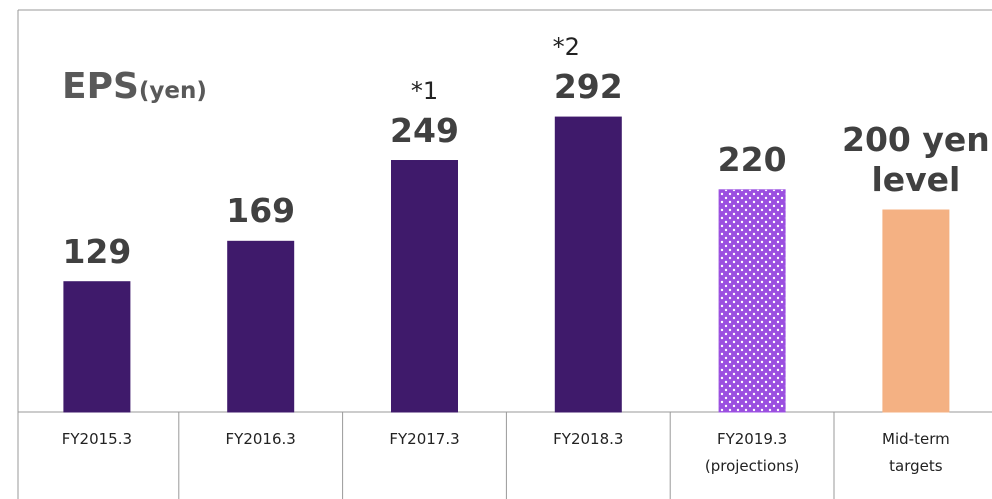  What do you see at coordinates (261, 211) in the screenshot?
I see `value-label: 169` at bounding box center [261, 211].